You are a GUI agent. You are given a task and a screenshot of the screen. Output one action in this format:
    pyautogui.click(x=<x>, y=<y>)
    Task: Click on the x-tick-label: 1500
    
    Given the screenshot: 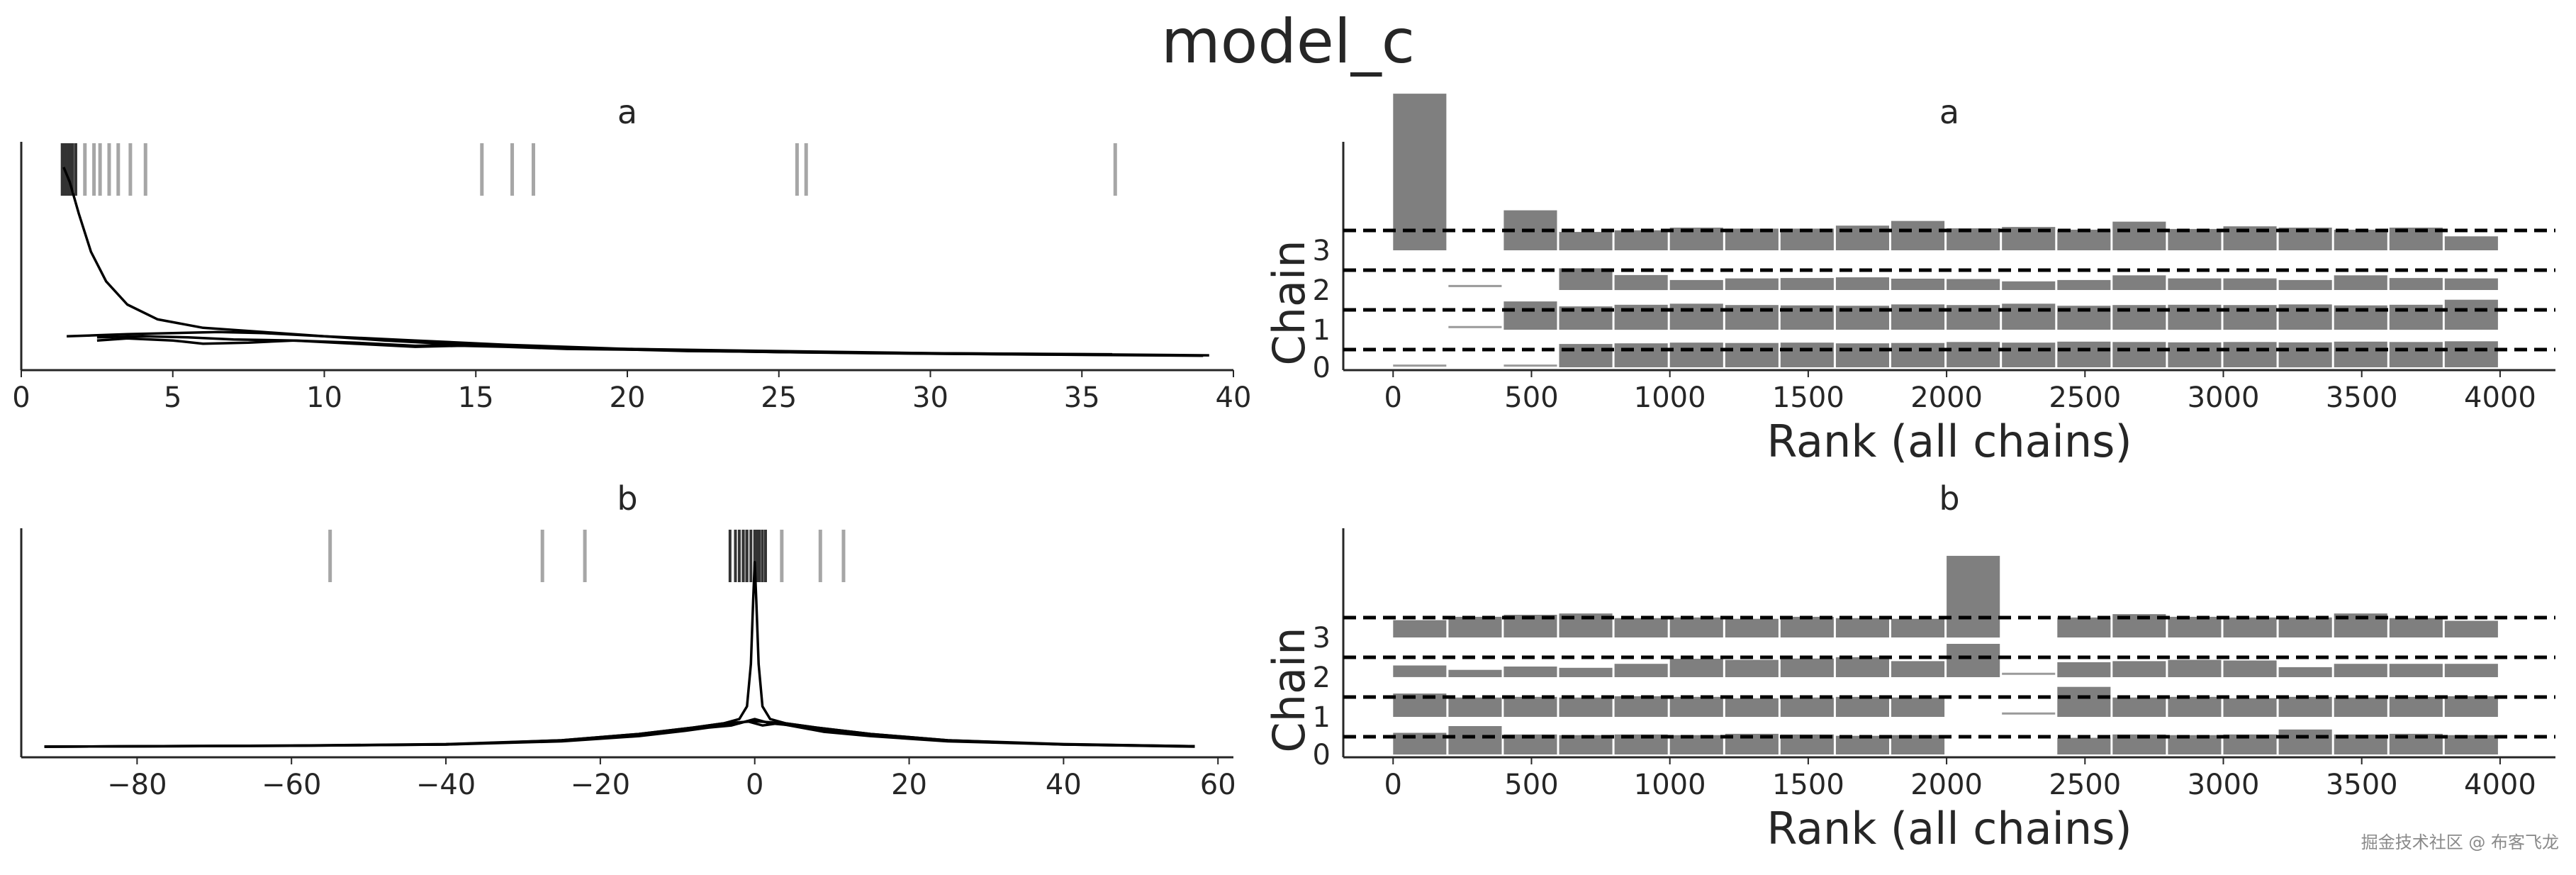 What is the action you would take?
    pyautogui.click(x=1808, y=785)
    